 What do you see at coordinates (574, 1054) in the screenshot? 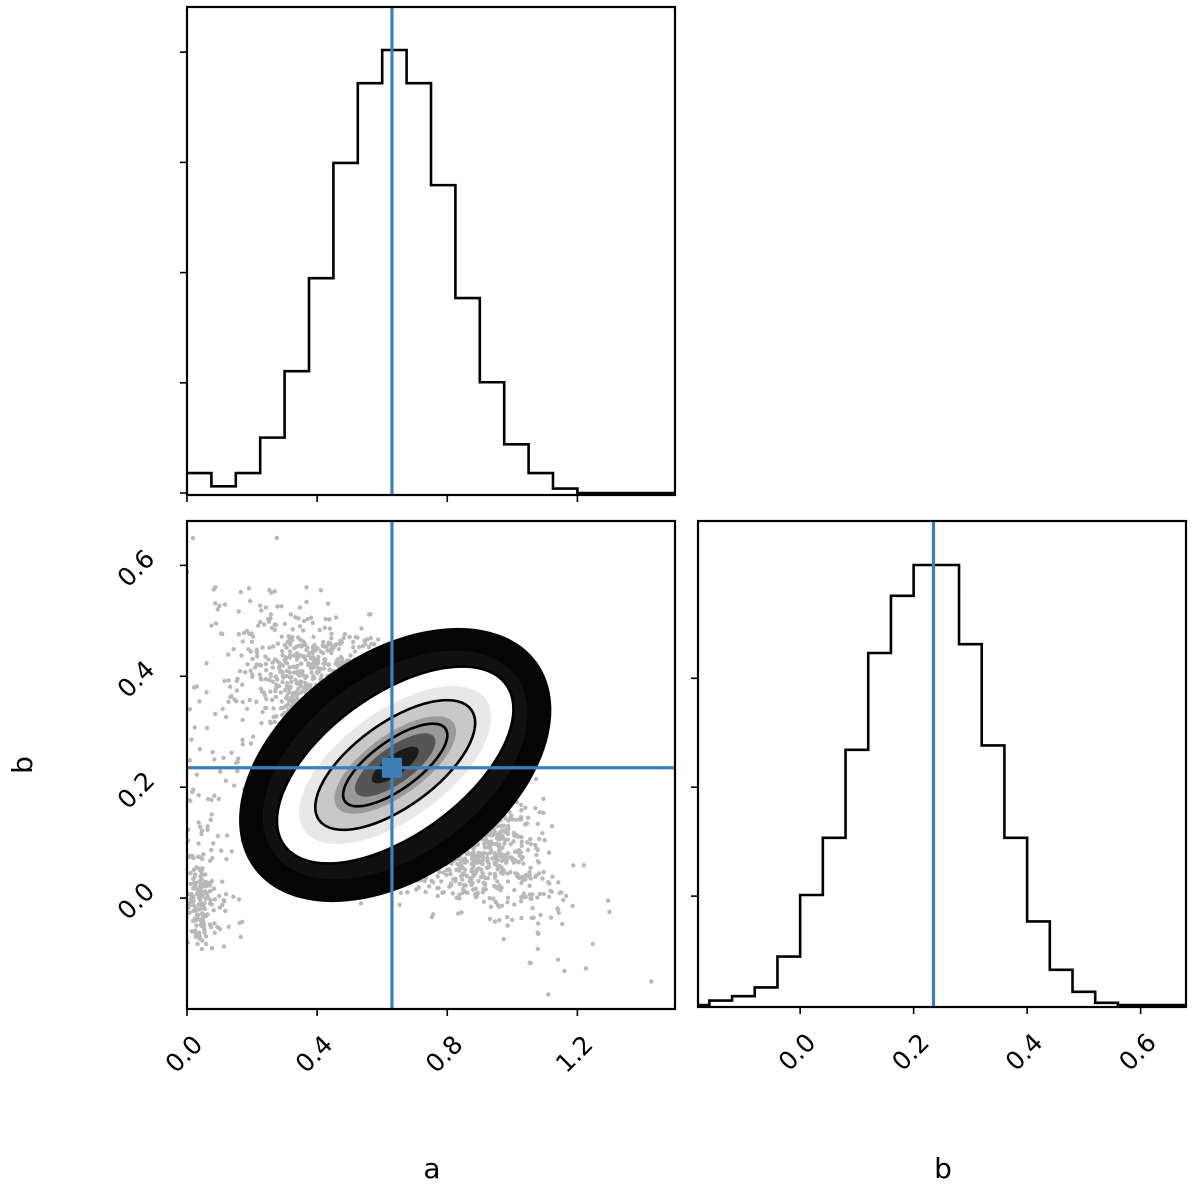
I see `x-tick-label-a: 1.2` at bounding box center [574, 1054].